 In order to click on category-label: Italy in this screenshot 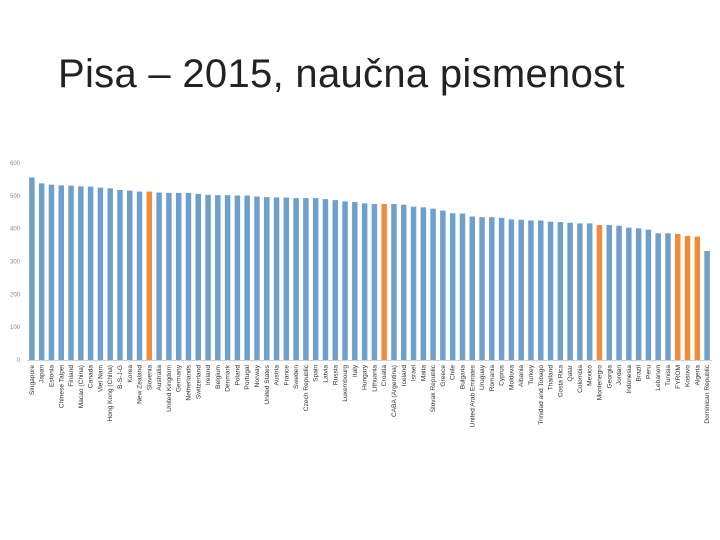, I will do `click(355, 370)`.